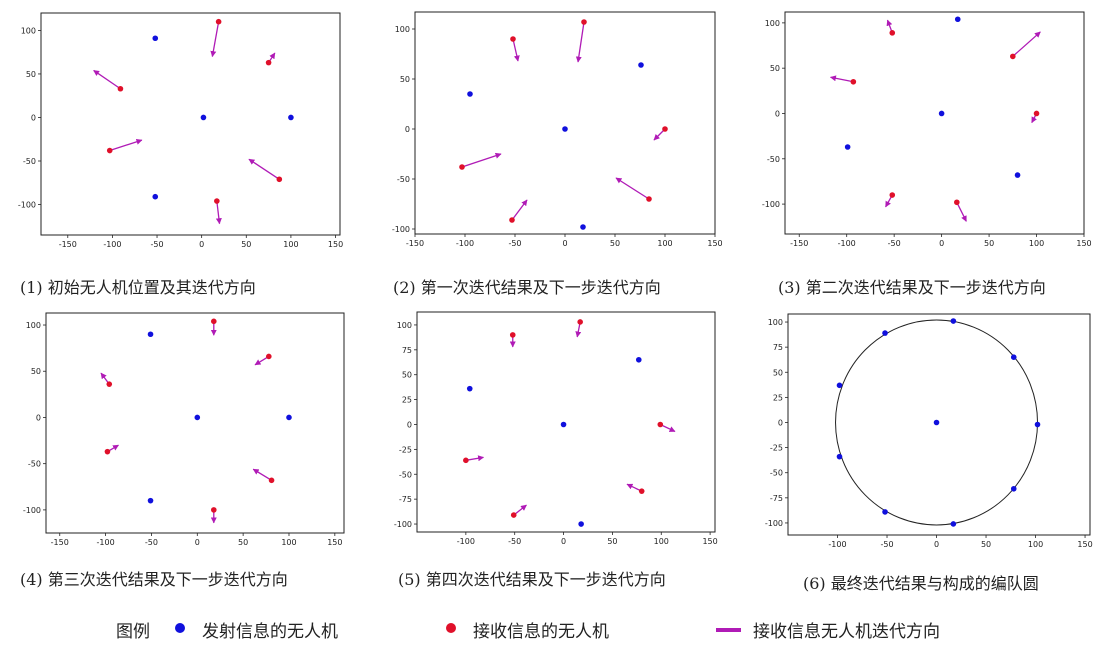  I want to click on x-tick-label: 100, so click(661, 541).